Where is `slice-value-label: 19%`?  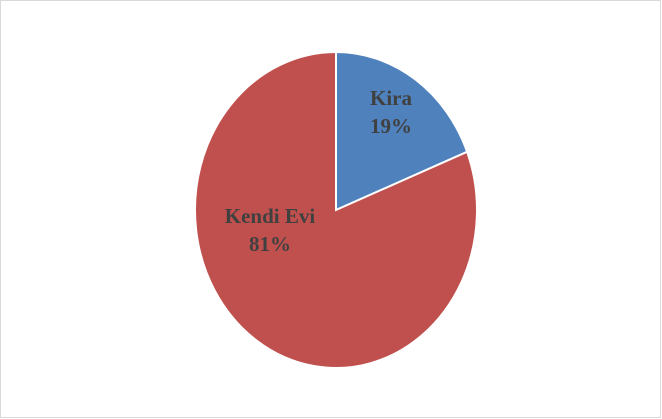 slice-value-label: 19% is located at coordinates (391, 126).